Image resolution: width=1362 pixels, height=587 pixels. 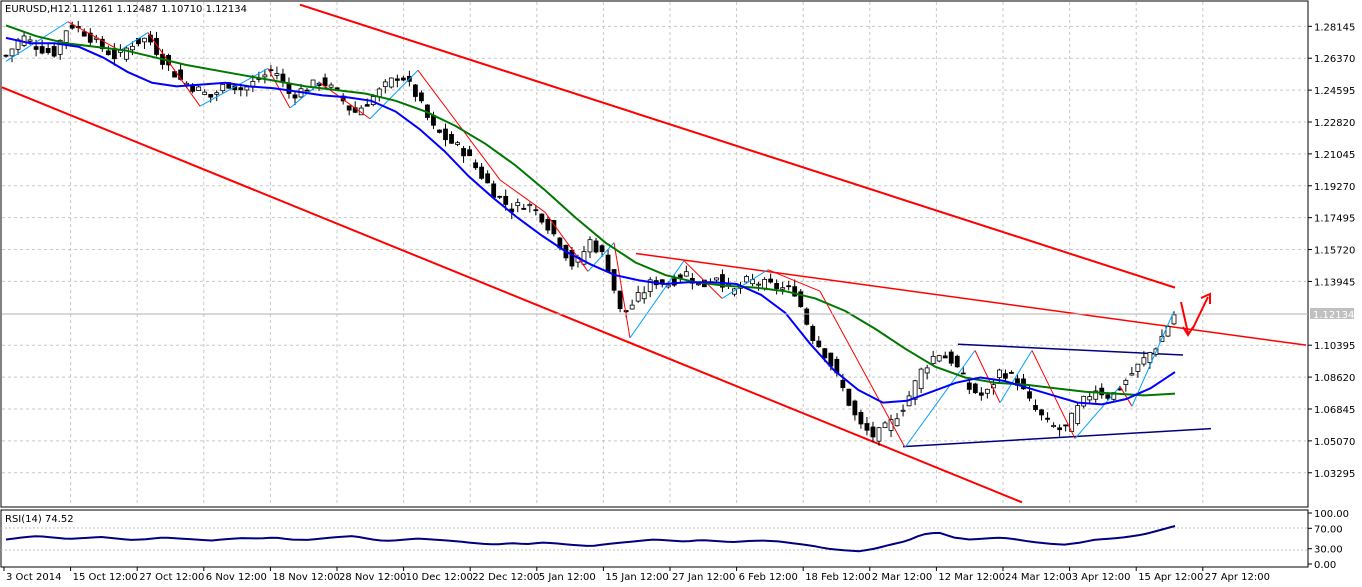 I want to click on rsi-axis: 100.00 70.00 30.00 0.00, so click(x=1328, y=540).